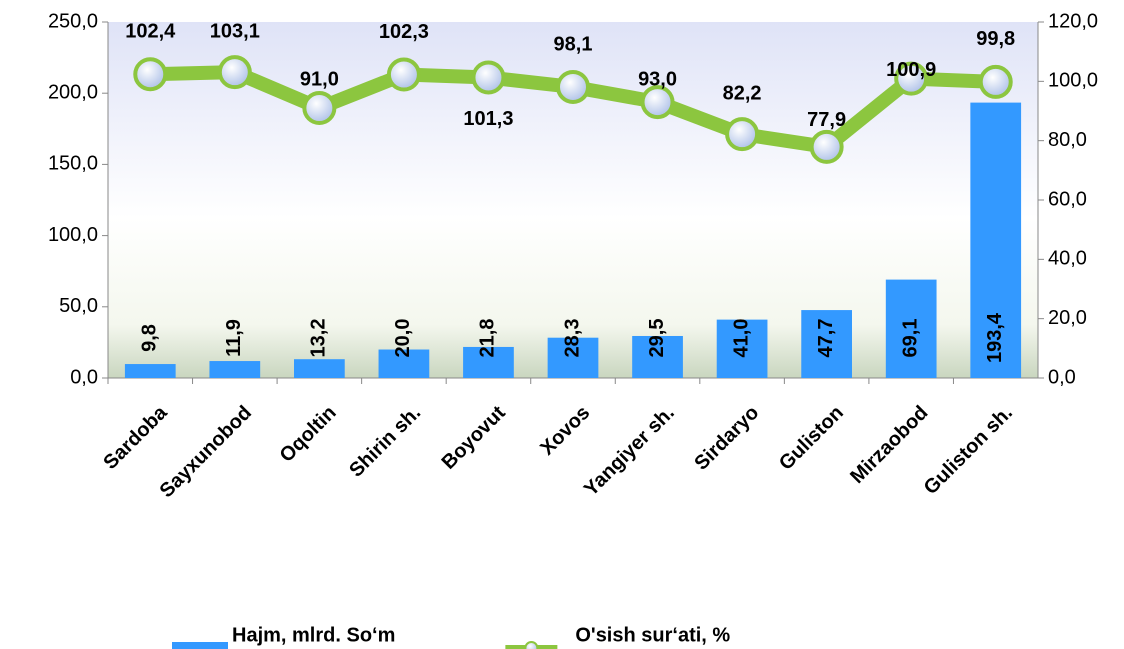 The height and width of the screenshot is (649, 1124). What do you see at coordinates (150, 31) in the screenshot?
I see `line-value-label: 102,4` at bounding box center [150, 31].